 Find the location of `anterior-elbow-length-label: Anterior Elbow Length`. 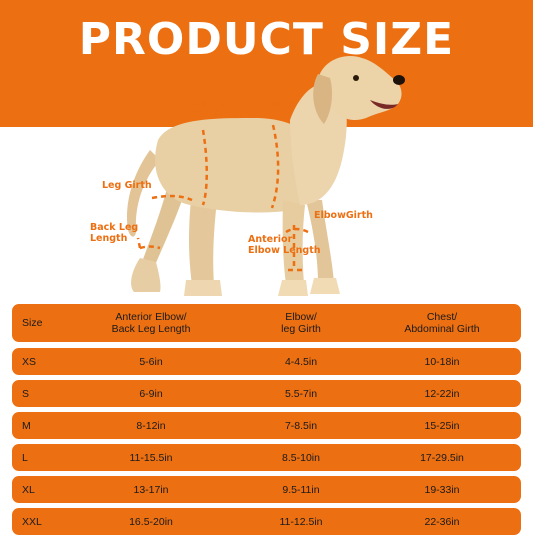

anterior-elbow-length-label: Anterior Elbow Length is located at coordinates (284, 245).